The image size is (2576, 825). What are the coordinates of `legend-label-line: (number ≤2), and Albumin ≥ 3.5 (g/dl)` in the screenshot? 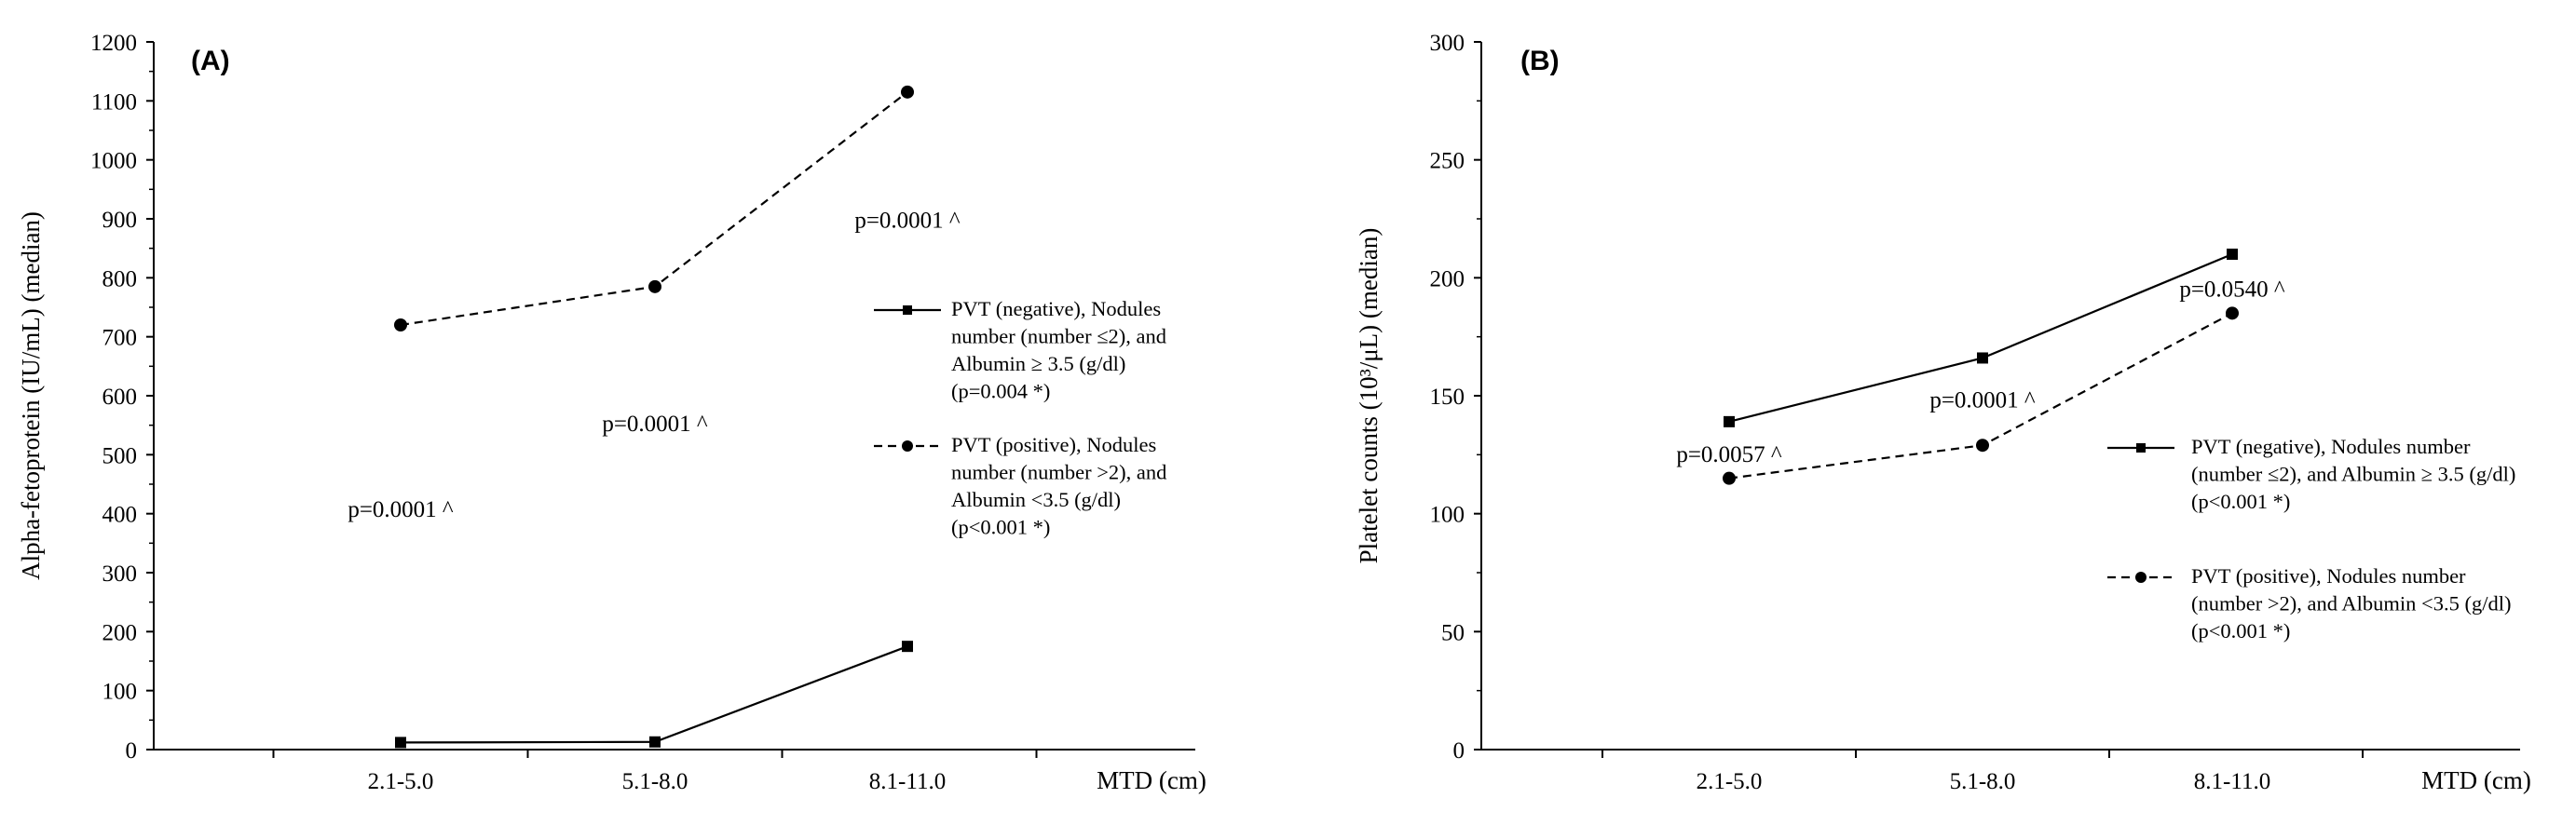 It's located at (2353, 475).